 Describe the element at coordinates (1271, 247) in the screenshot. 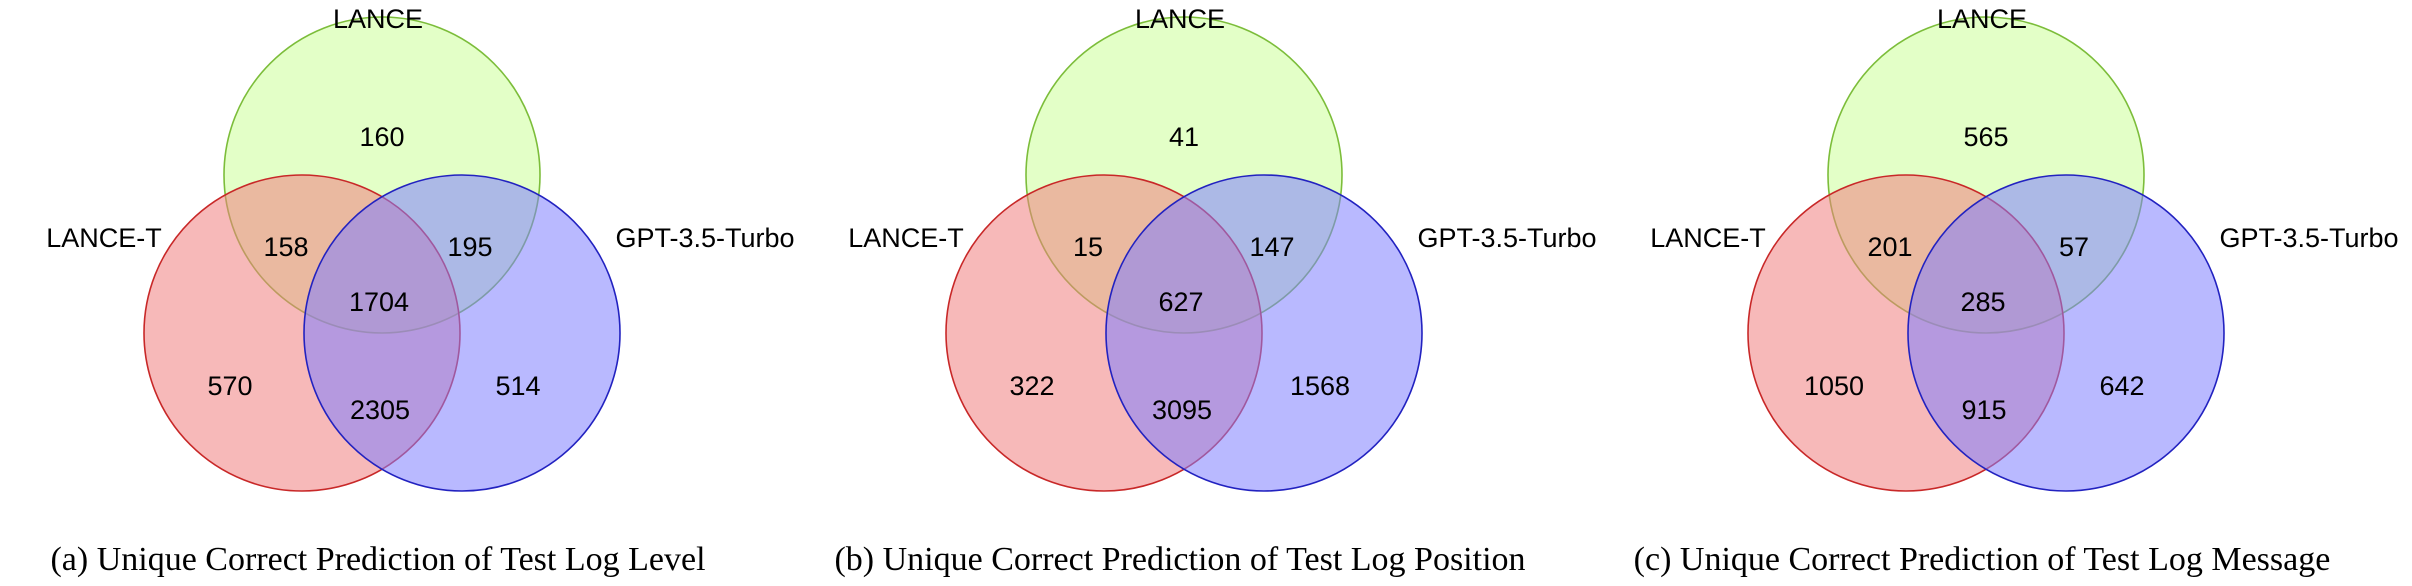

I see `lance-and-gpt-count: 147` at that location.